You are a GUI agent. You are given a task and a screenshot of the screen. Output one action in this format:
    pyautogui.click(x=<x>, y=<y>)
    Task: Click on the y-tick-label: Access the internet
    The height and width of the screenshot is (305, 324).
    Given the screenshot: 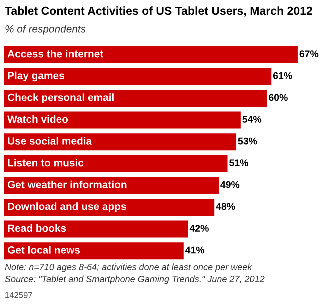 What is the action you would take?
    pyautogui.click(x=56, y=54)
    